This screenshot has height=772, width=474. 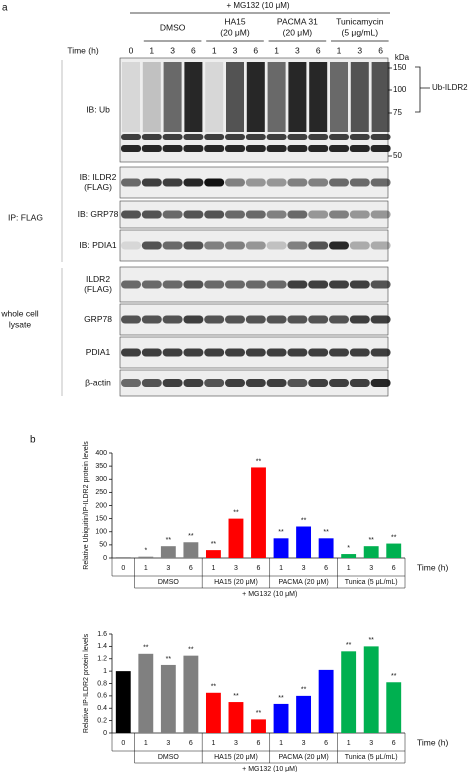 I want to click on bracket, so click(x=422, y=89).